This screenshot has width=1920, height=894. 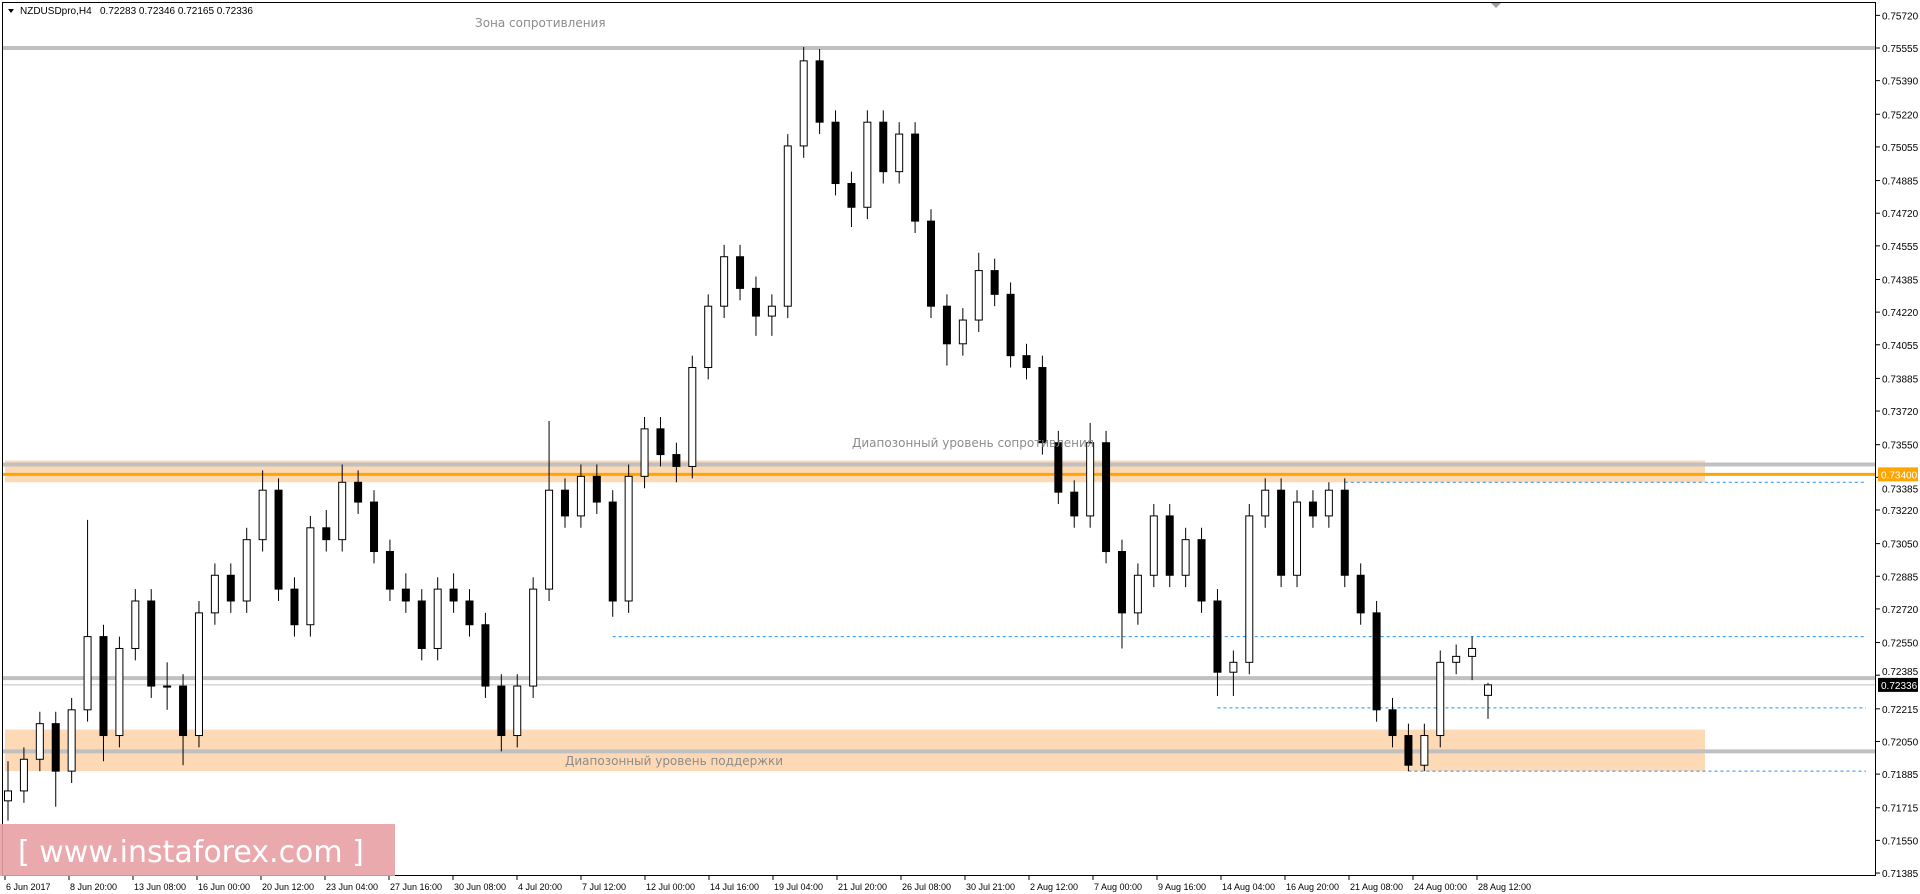 I want to click on price-tick-label: 0.72215, so click(x=1900, y=710).